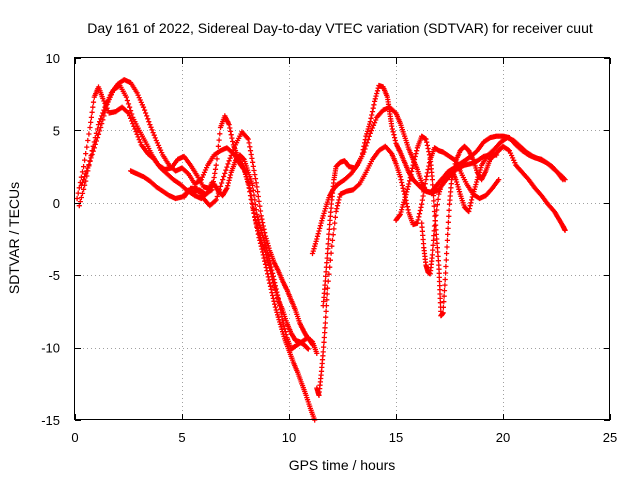 This screenshot has width=640, height=480. I want to click on x-tick-label: 25, so click(610, 437).